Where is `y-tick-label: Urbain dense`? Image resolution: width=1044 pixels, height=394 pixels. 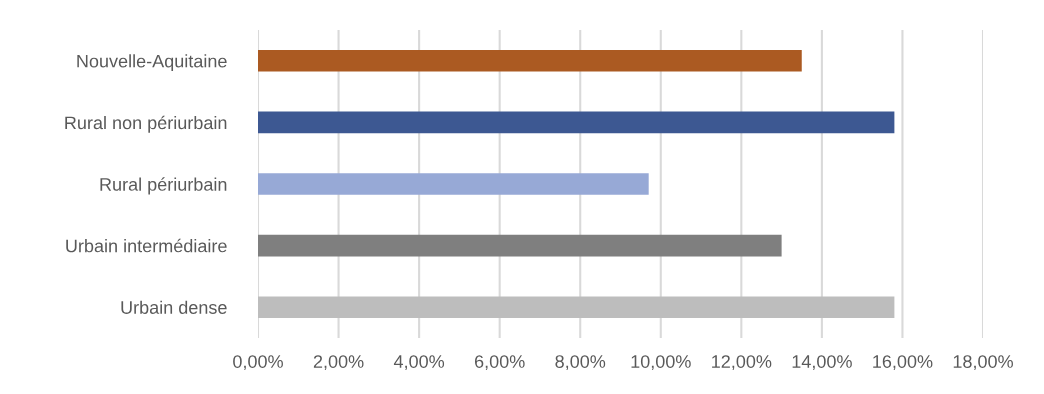 y-tick-label: Urbain dense is located at coordinates (174, 307).